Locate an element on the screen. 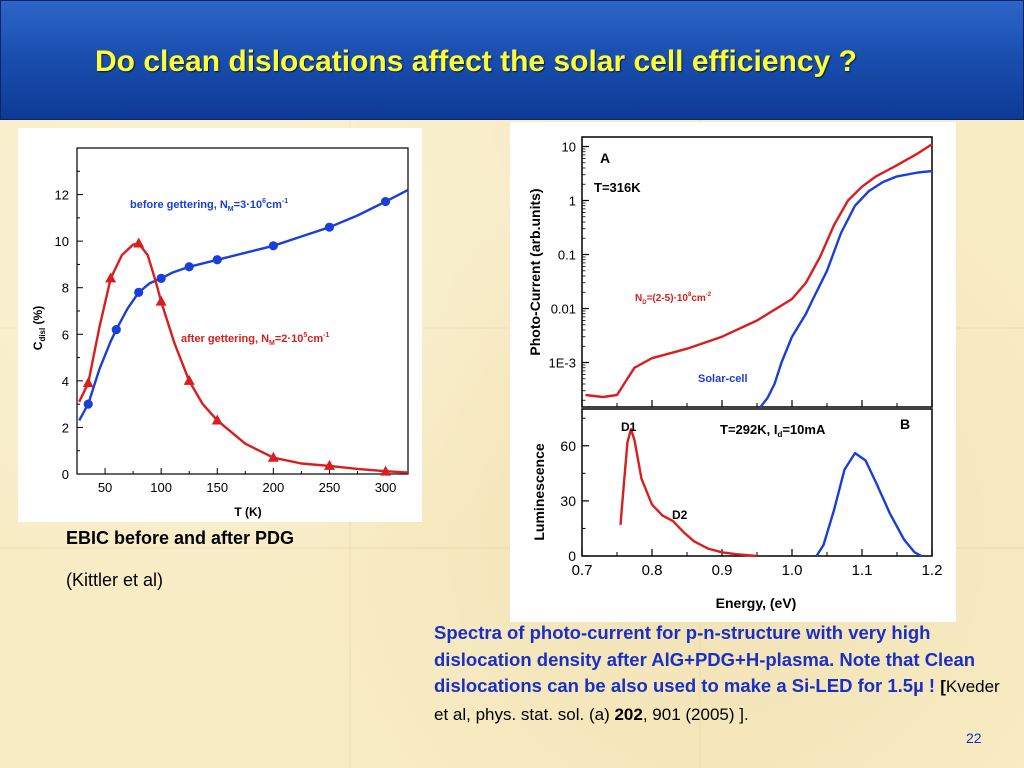  solar-cell-label: Solar-cell is located at coordinates (723, 379).